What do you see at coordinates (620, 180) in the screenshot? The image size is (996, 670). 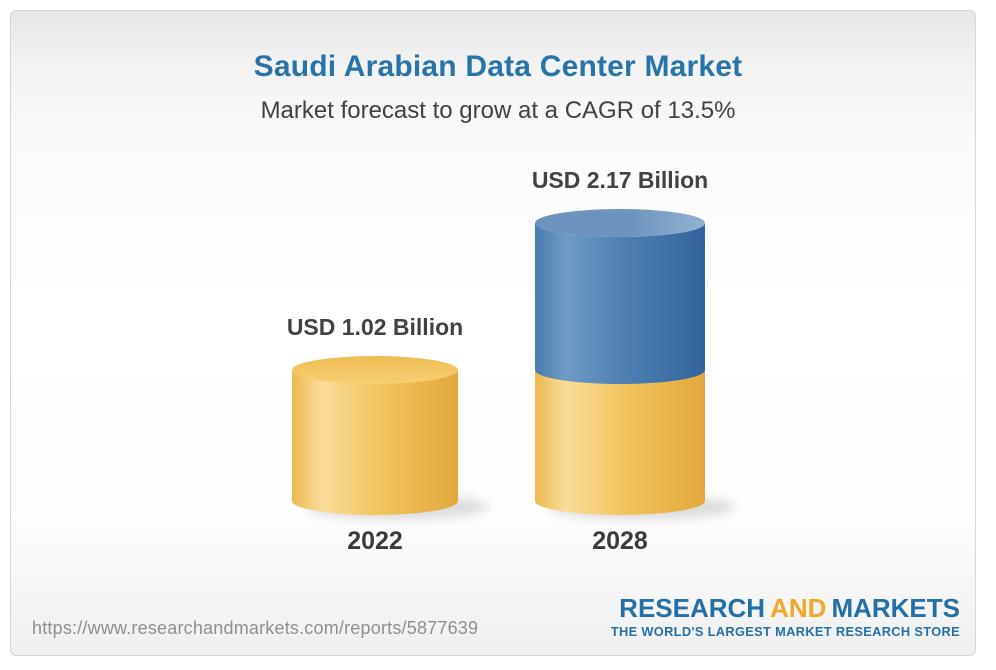 I see `value-label-2028: USD 2.17 Billion` at bounding box center [620, 180].